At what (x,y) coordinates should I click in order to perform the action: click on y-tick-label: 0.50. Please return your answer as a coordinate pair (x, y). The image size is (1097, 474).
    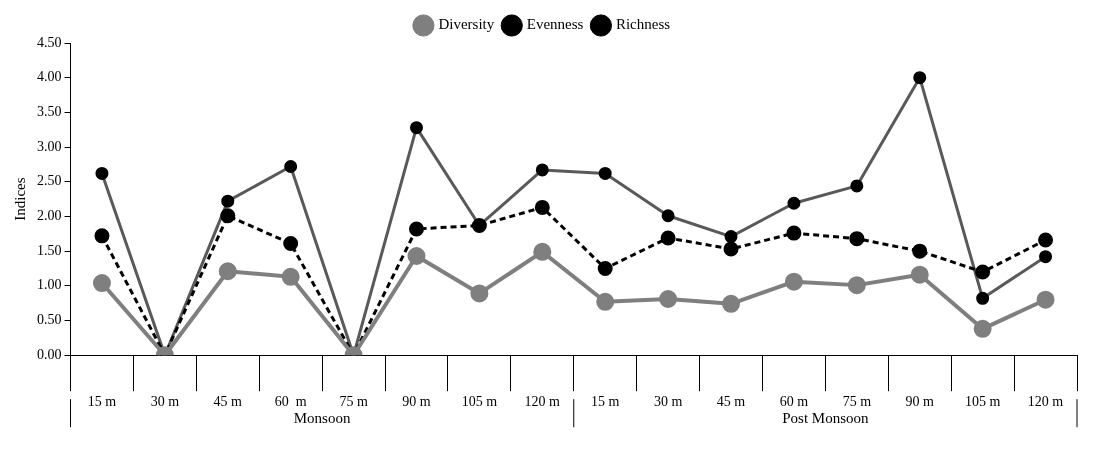
    Looking at the image, I should click on (49, 320).